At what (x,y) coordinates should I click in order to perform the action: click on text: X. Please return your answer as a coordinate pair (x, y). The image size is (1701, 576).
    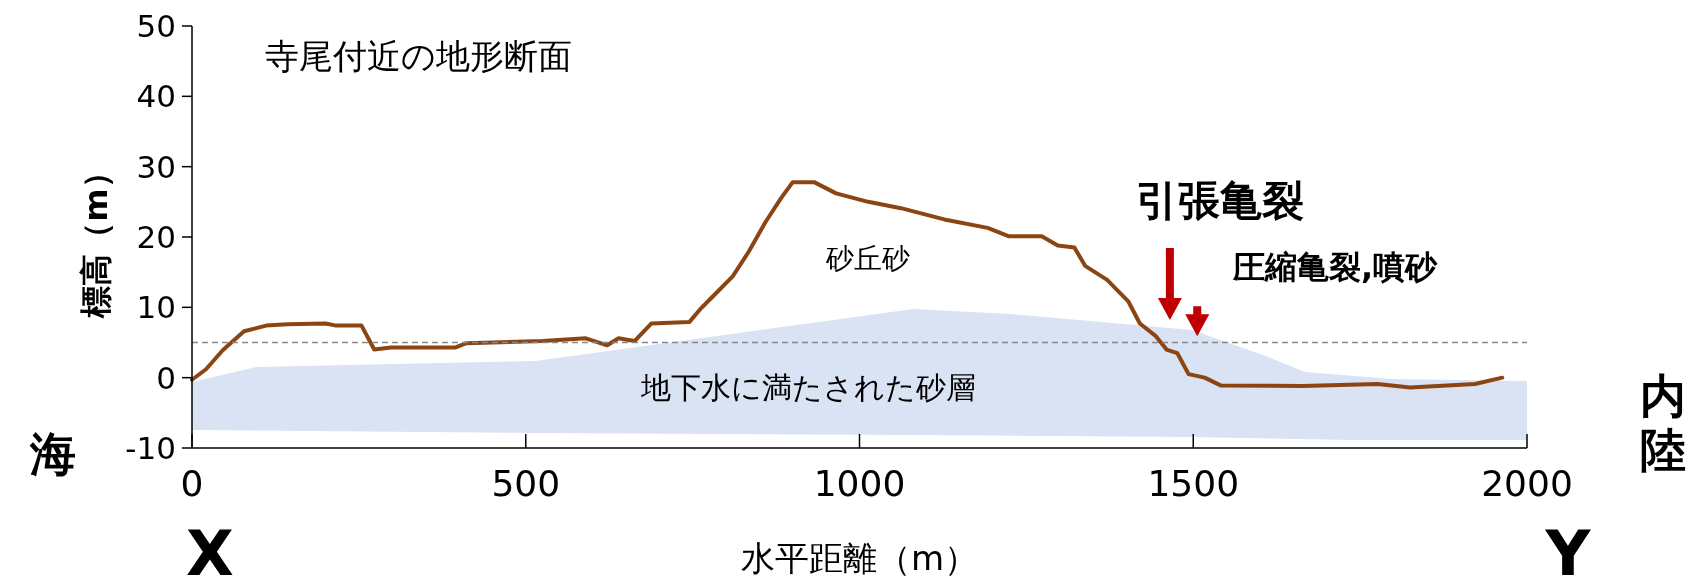
    Looking at the image, I should click on (210, 546).